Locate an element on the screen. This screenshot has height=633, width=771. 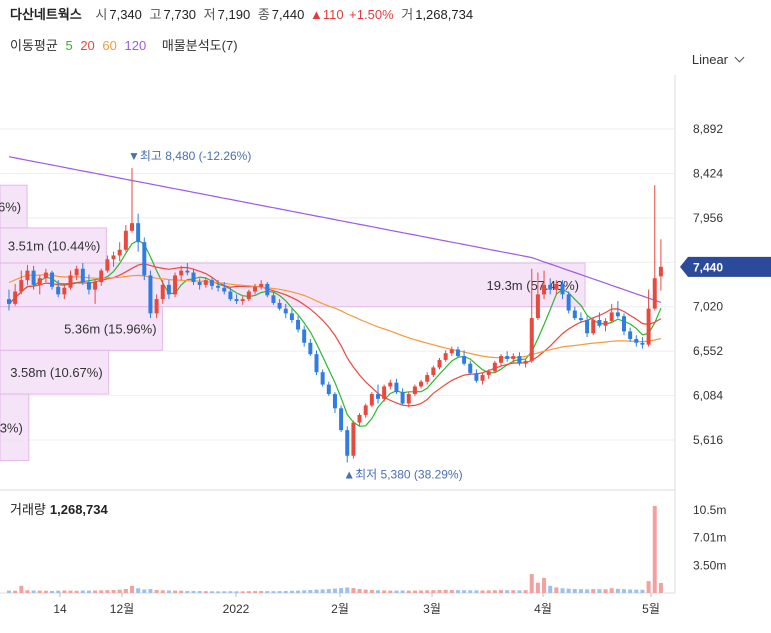
scale-selector: Linear is located at coordinates (718, 59).